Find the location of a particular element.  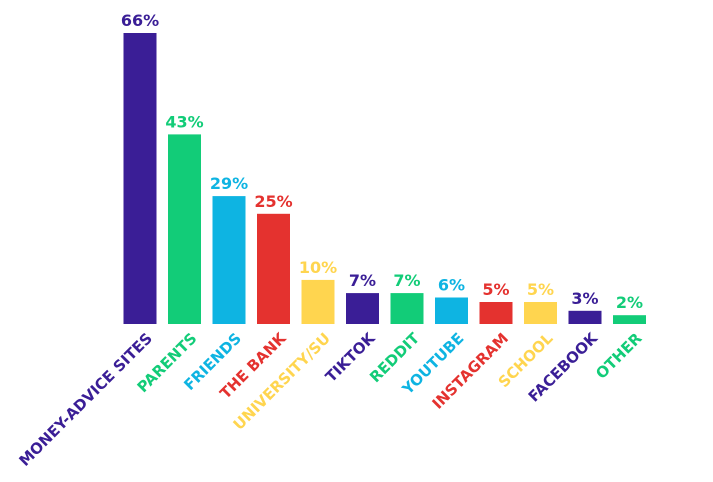

bar-value-label: 3% is located at coordinates (584, 298).